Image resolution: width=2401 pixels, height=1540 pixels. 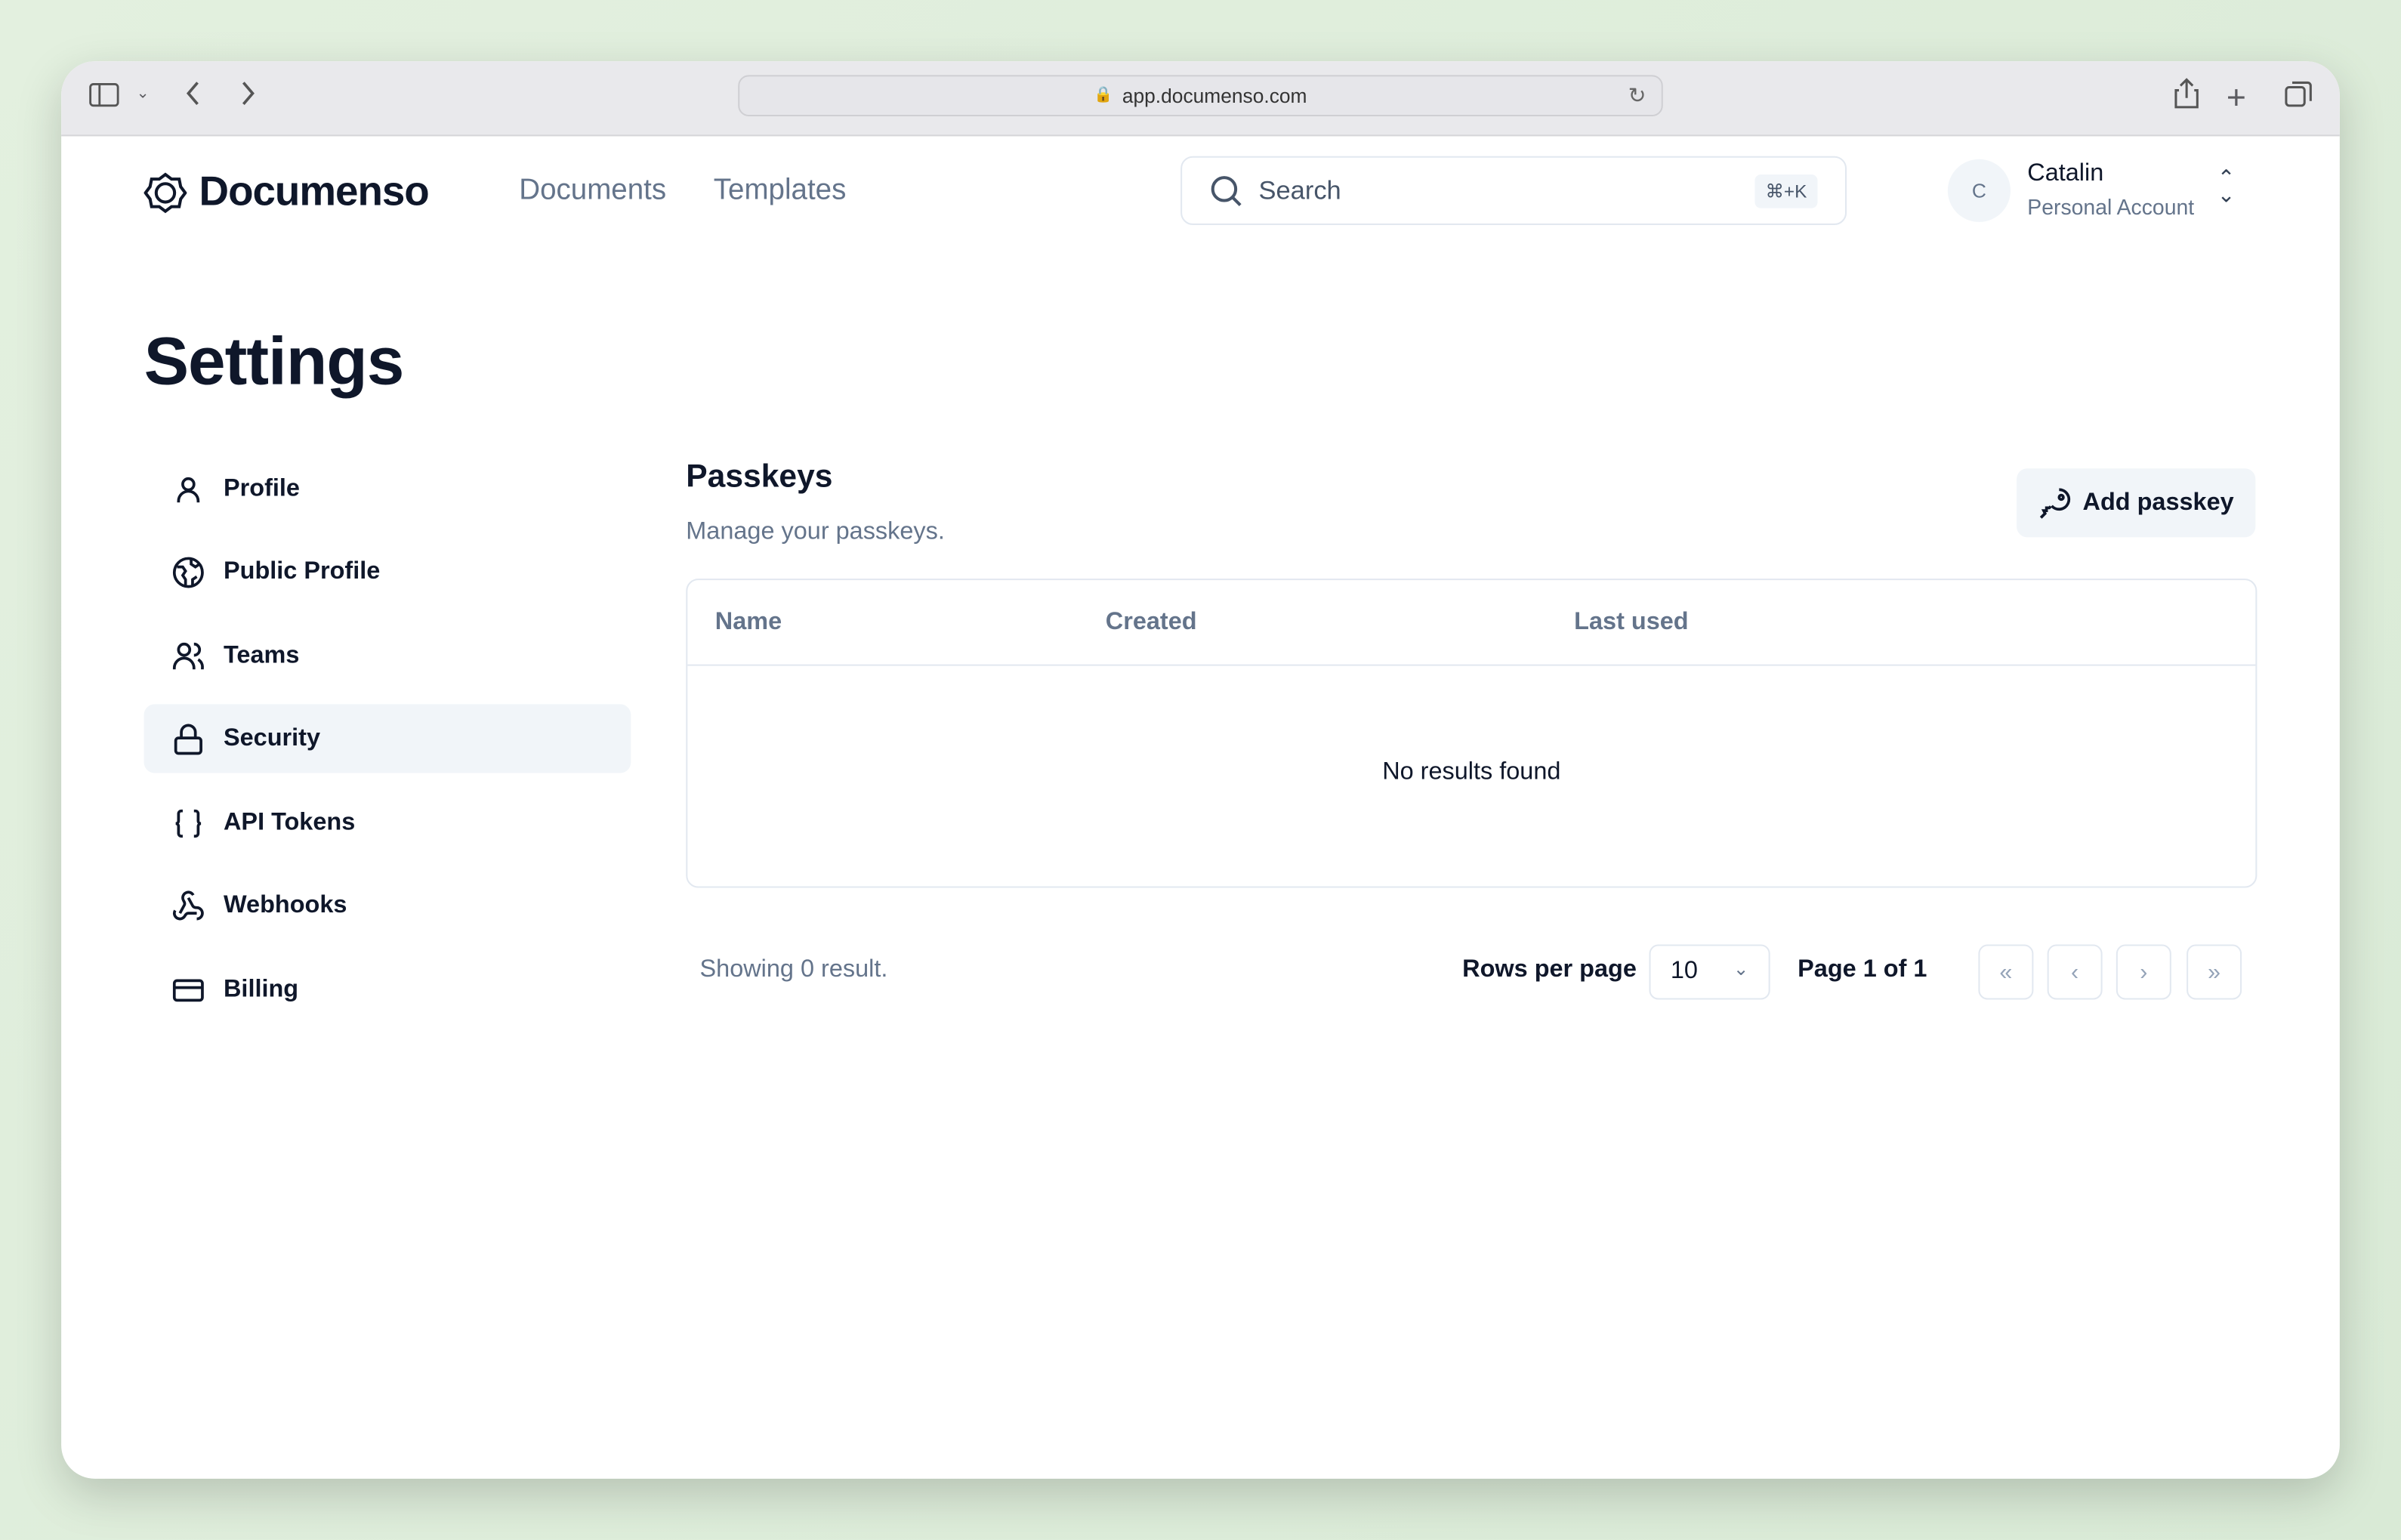 I want to click on webhook-icon, so click(x=188, y=905).